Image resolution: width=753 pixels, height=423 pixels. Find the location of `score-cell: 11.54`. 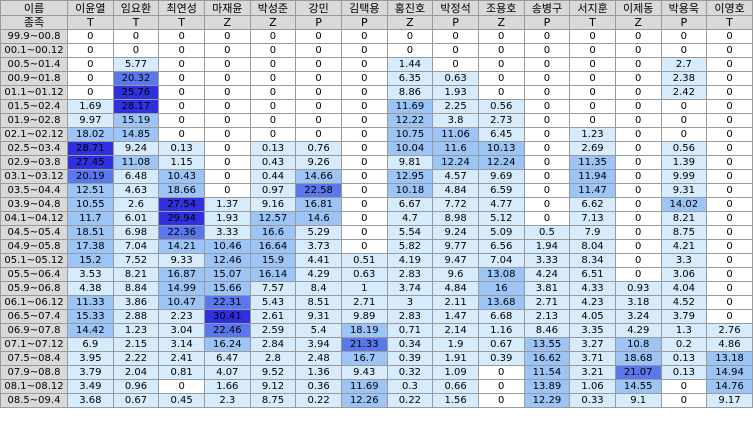

score-cell: 11.54 is located at coordinates (547, 372).